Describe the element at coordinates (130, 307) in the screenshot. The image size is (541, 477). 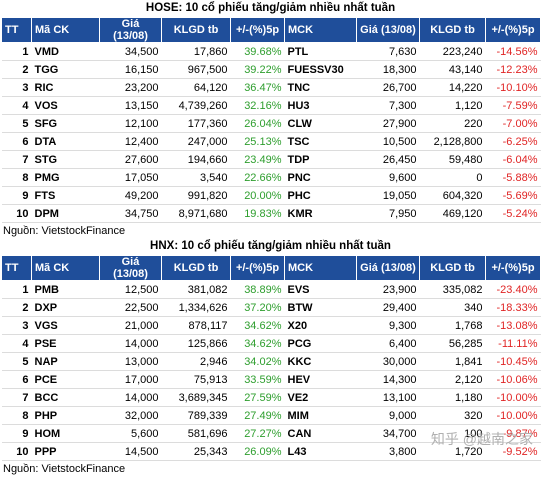
I see `price: 22,500` at that location.